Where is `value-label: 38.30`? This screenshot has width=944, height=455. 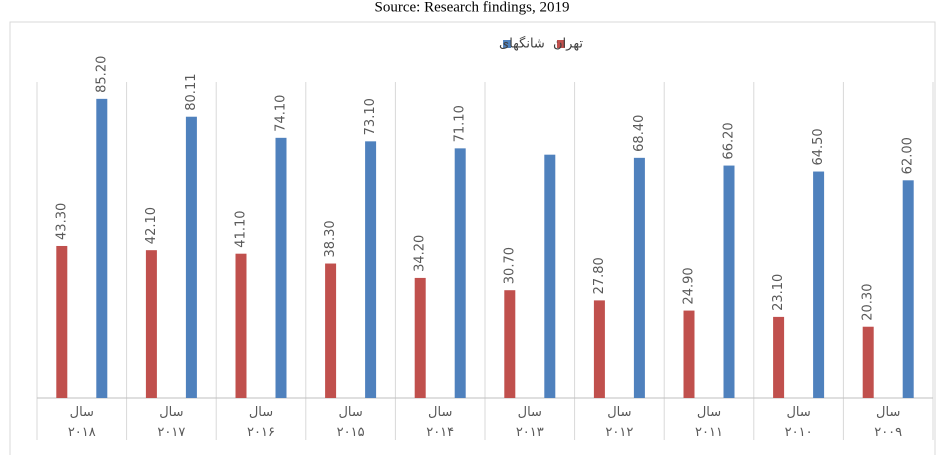
value-label: 38.30 is located at coordinates (330, 238).